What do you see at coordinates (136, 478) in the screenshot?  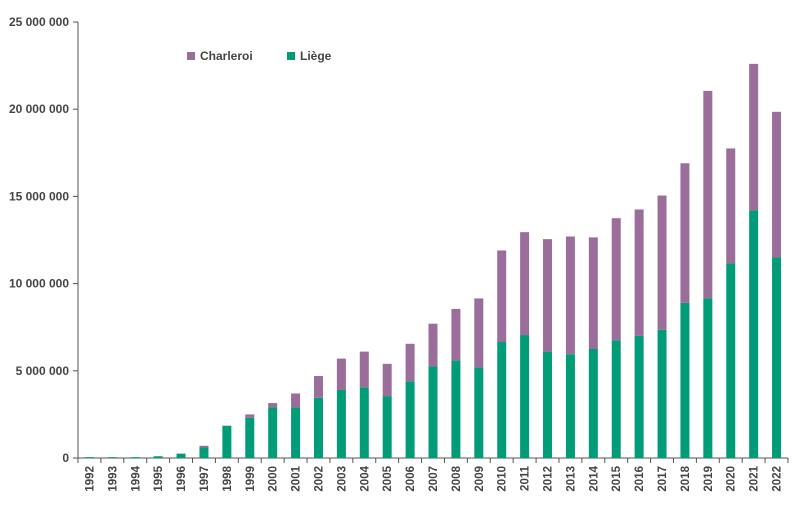 I see `x-tick-label: 1994` at bounding box center [136, 478].